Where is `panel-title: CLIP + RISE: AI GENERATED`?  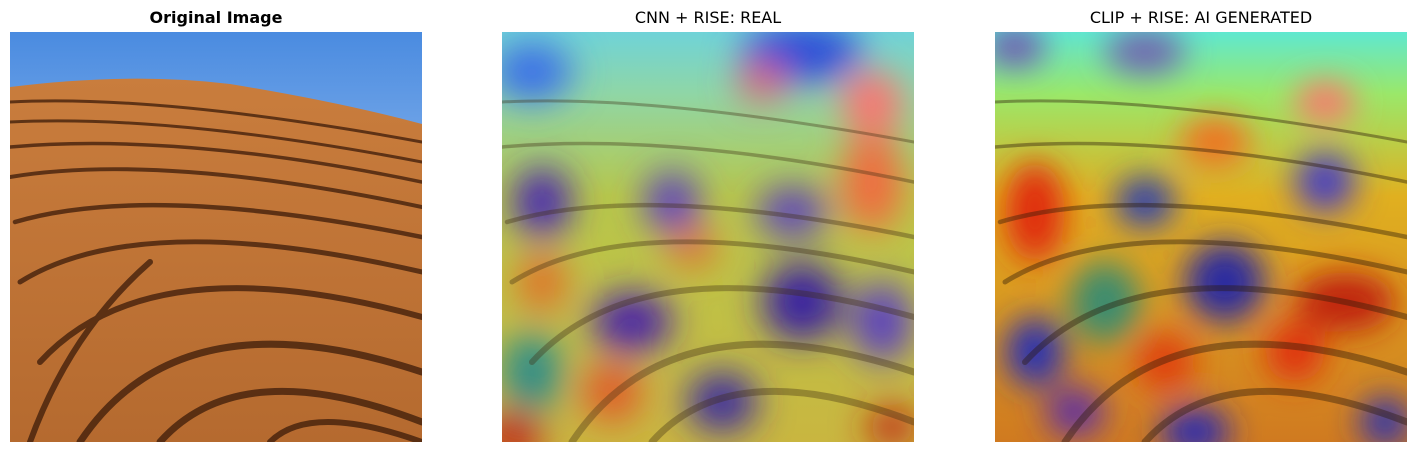
panel-title: CLIP + RISE: AI GENERATED is located at coordinates (1201, 17).